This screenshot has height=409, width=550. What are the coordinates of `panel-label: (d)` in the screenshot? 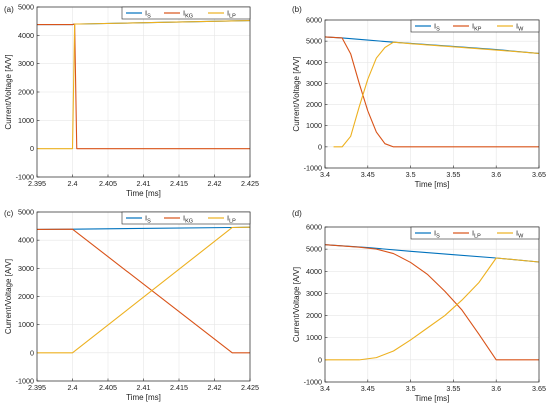 It's located at (297, 213).